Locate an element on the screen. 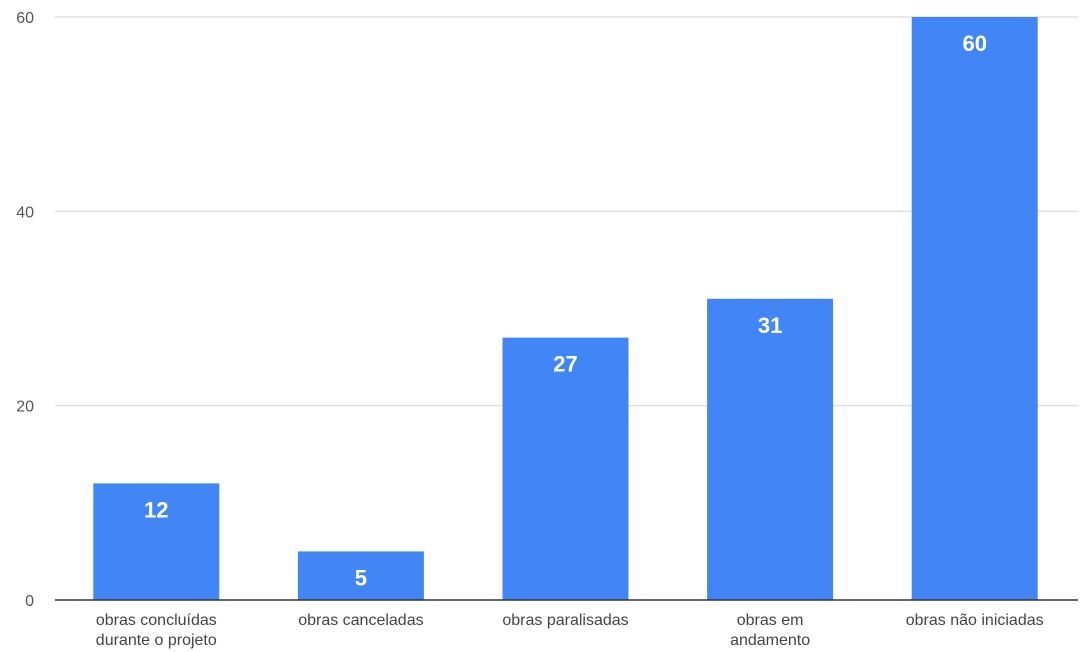 The image size is (1081, 652). y-tick-label: 0 is located at coordinates (29, 601).